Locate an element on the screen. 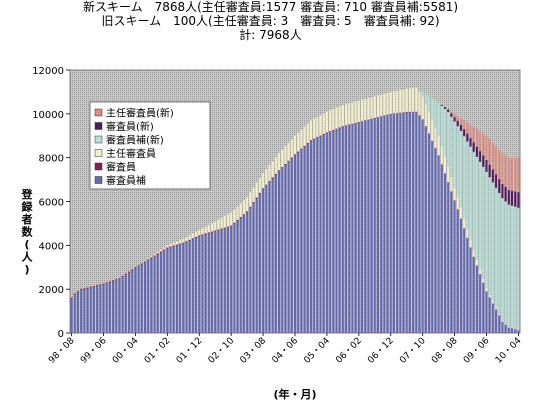  legend-swatch is located at coordinates (98, 153).